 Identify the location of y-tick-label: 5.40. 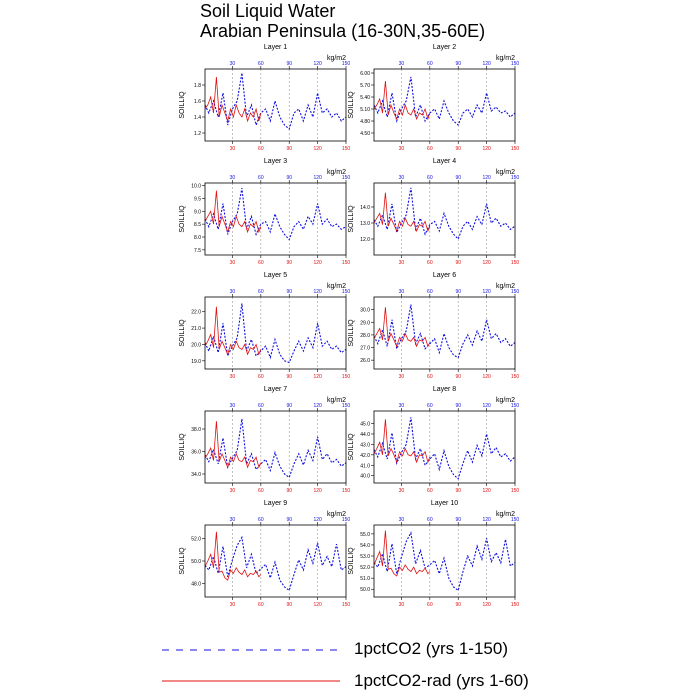
(365, 98).